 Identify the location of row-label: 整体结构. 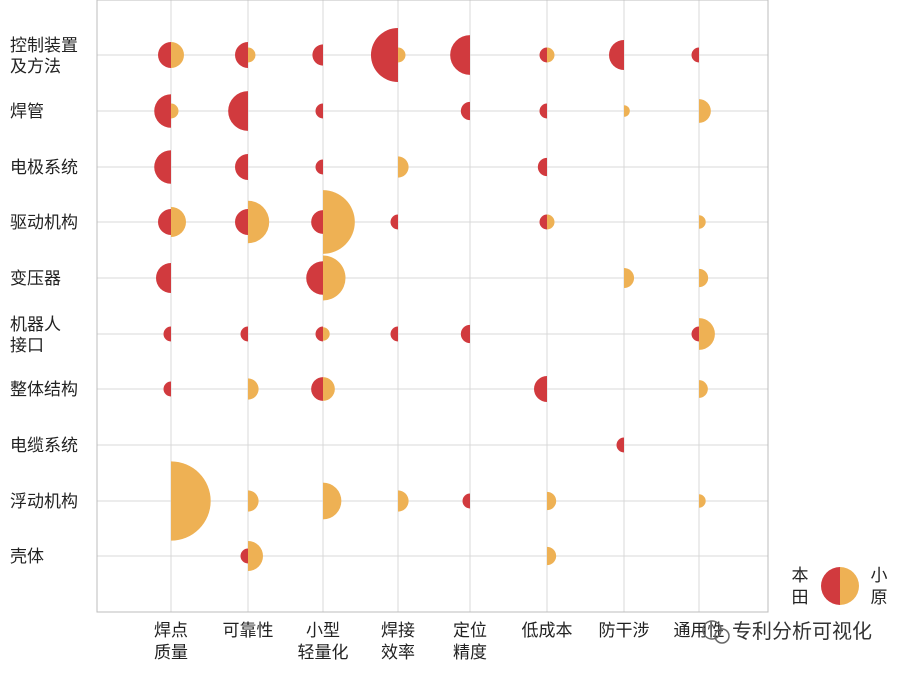
(44, 390).